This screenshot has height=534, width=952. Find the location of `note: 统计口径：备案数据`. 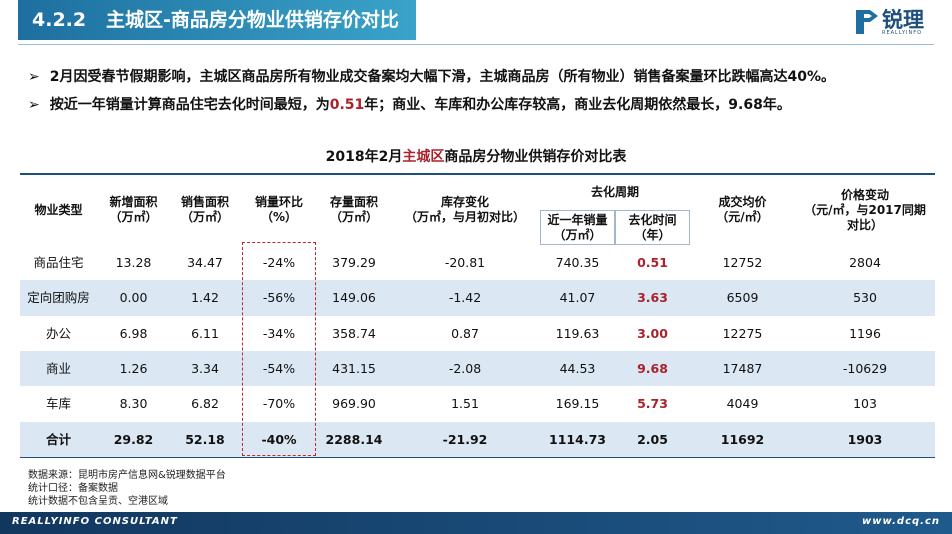

note: 统计口径：备案数据 is located at coordinates (73, 488).